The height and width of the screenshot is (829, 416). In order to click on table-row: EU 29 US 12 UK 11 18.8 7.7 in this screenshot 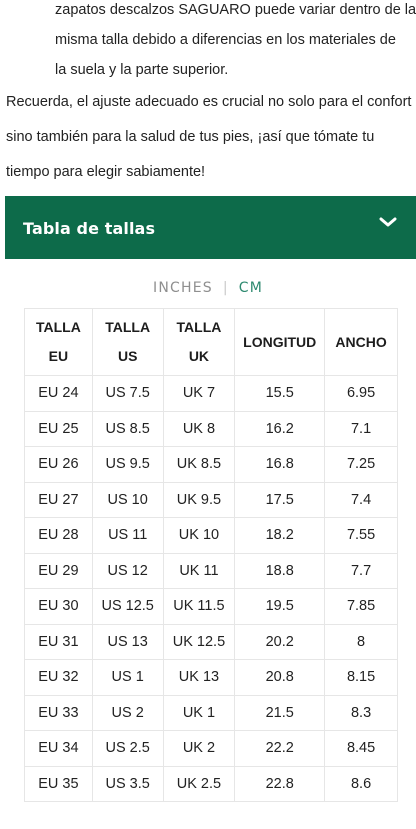, I will do `click(211, 570)`.